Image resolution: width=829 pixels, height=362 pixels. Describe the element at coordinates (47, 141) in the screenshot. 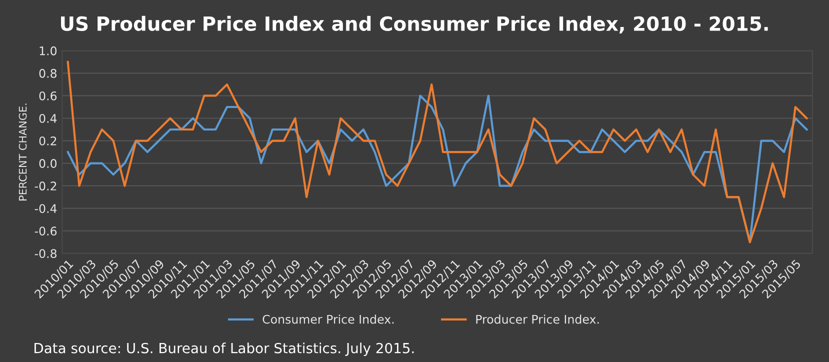

I see `y-tick-label: 0.2` at that location.